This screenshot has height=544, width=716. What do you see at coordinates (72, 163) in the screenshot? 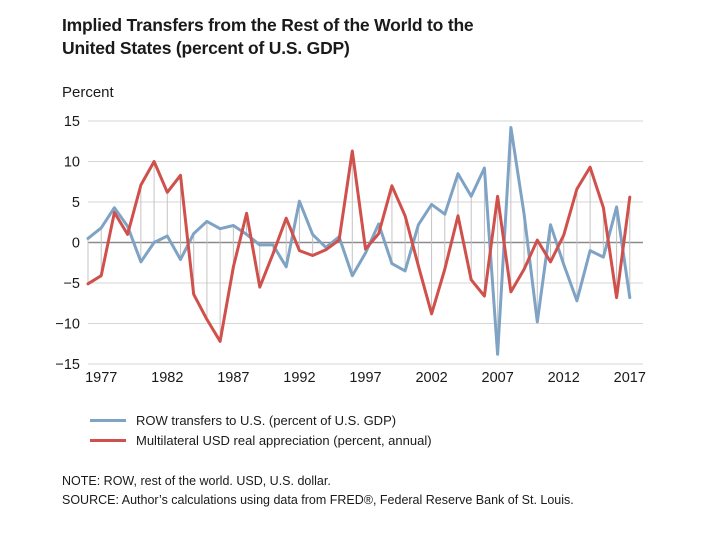
I see `y-tick-label: 10` at bounding box center [72, 163].